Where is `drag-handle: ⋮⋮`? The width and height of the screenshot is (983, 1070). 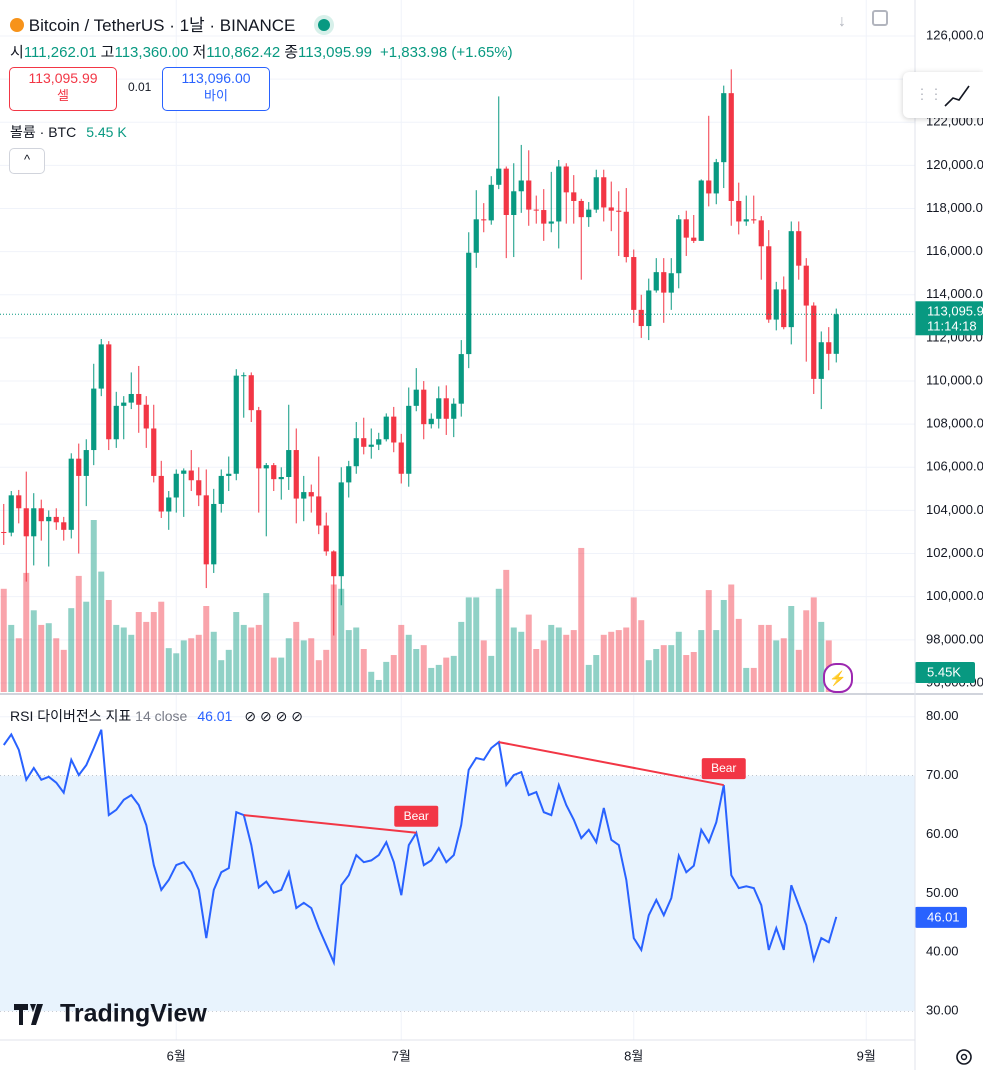
drag-handle: ⋮⋮ is located at coordinates (929, 94).